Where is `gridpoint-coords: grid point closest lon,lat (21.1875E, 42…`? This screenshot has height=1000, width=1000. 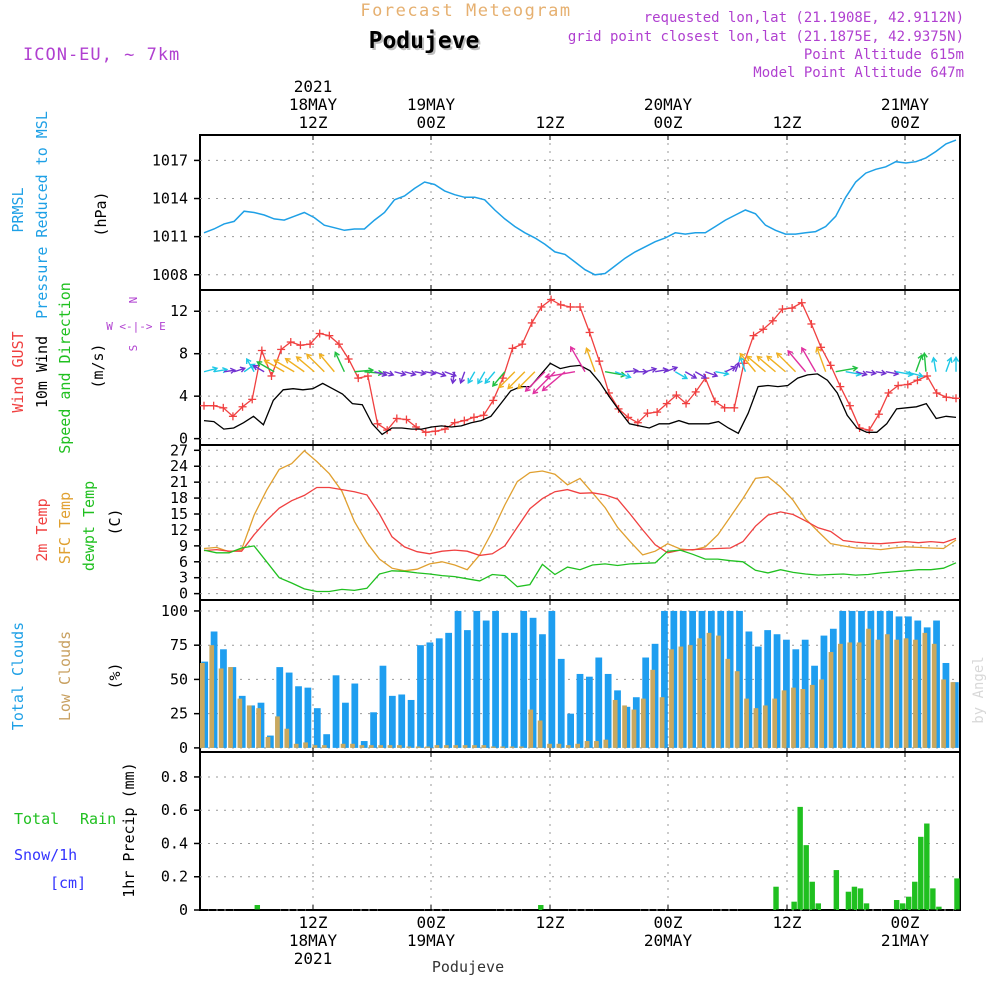
gridpoint-coords: grid point closest lon,lat (21.1875E, 42… is located at coordinates (766, 37).